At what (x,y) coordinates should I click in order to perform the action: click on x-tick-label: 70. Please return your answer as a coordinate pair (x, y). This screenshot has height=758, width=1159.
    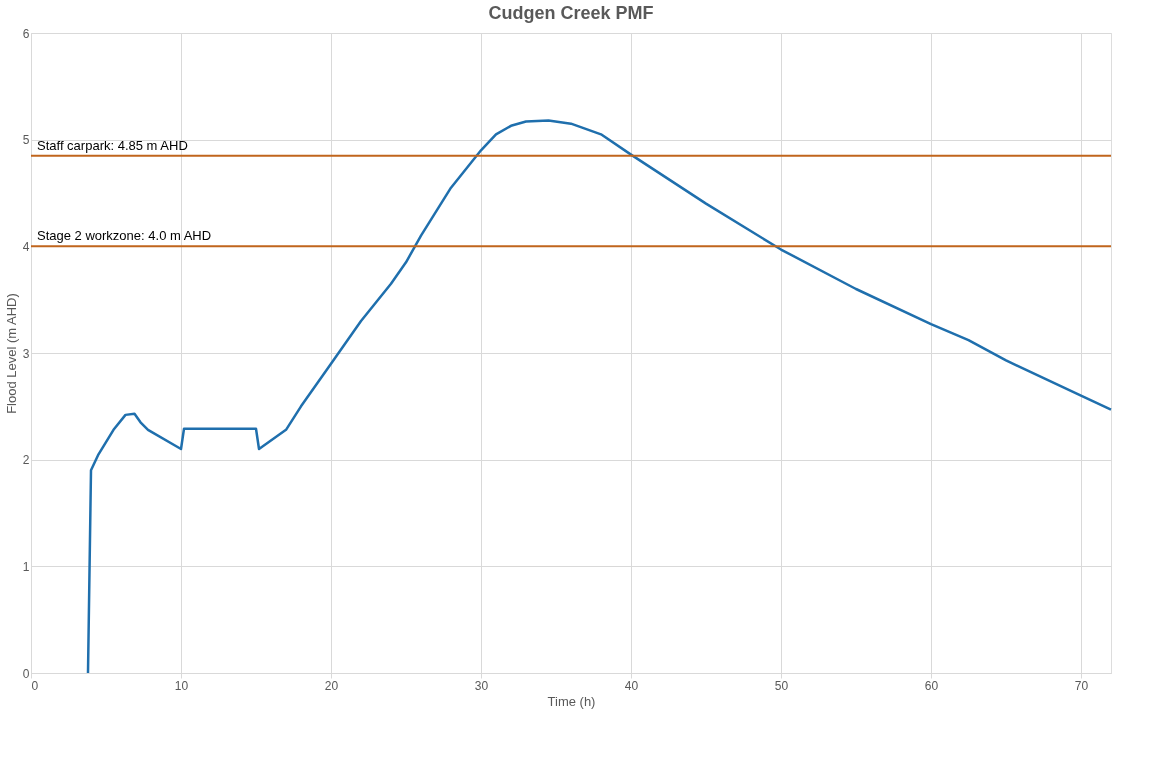
    Looking at the image, I should click on (1081, 685).